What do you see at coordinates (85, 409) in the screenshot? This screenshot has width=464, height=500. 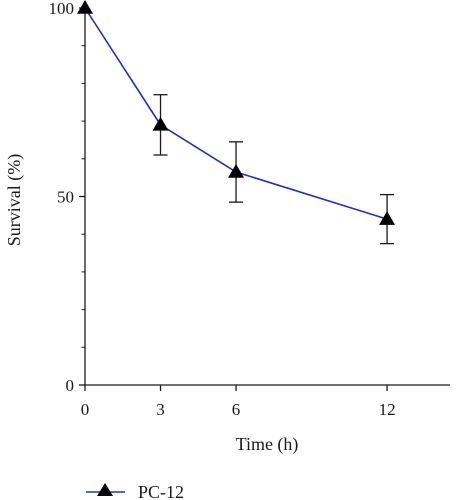 I see `x-tick-label-0: 0` at bounding box center [85, 409].